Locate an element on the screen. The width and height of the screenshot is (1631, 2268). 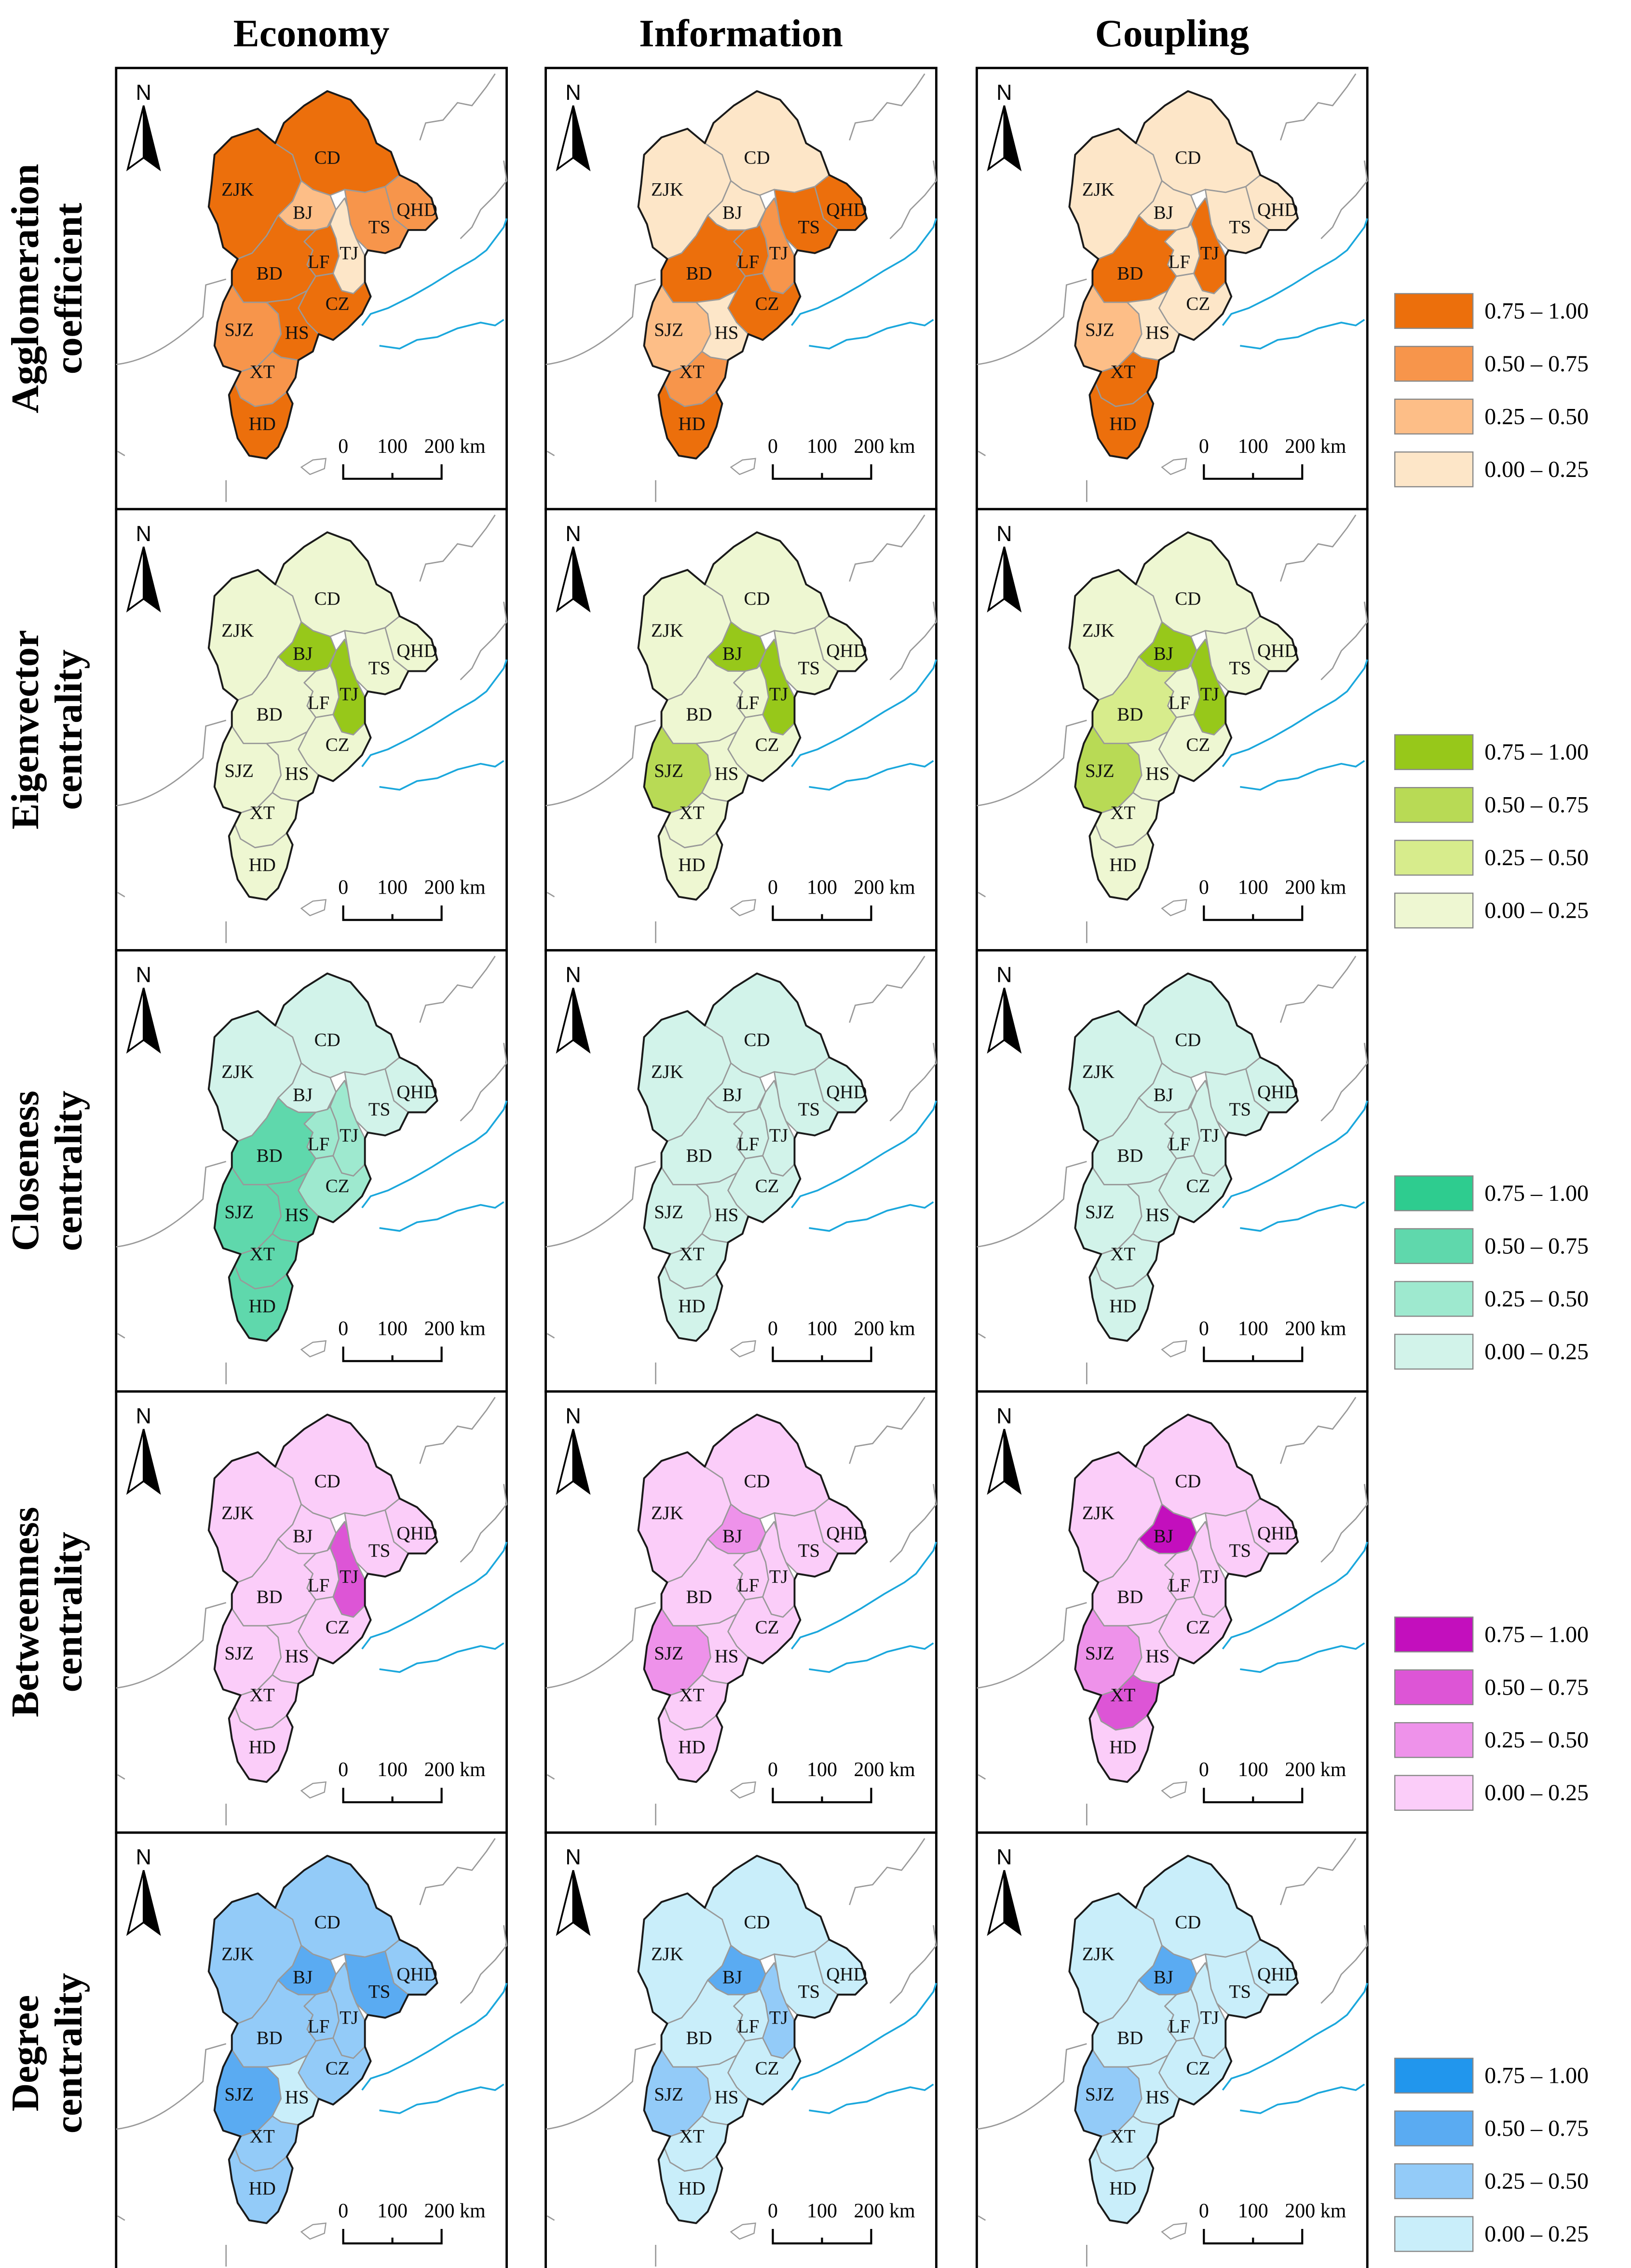
column-title-coupling: Coupling is located at coordinates (1172, 33).